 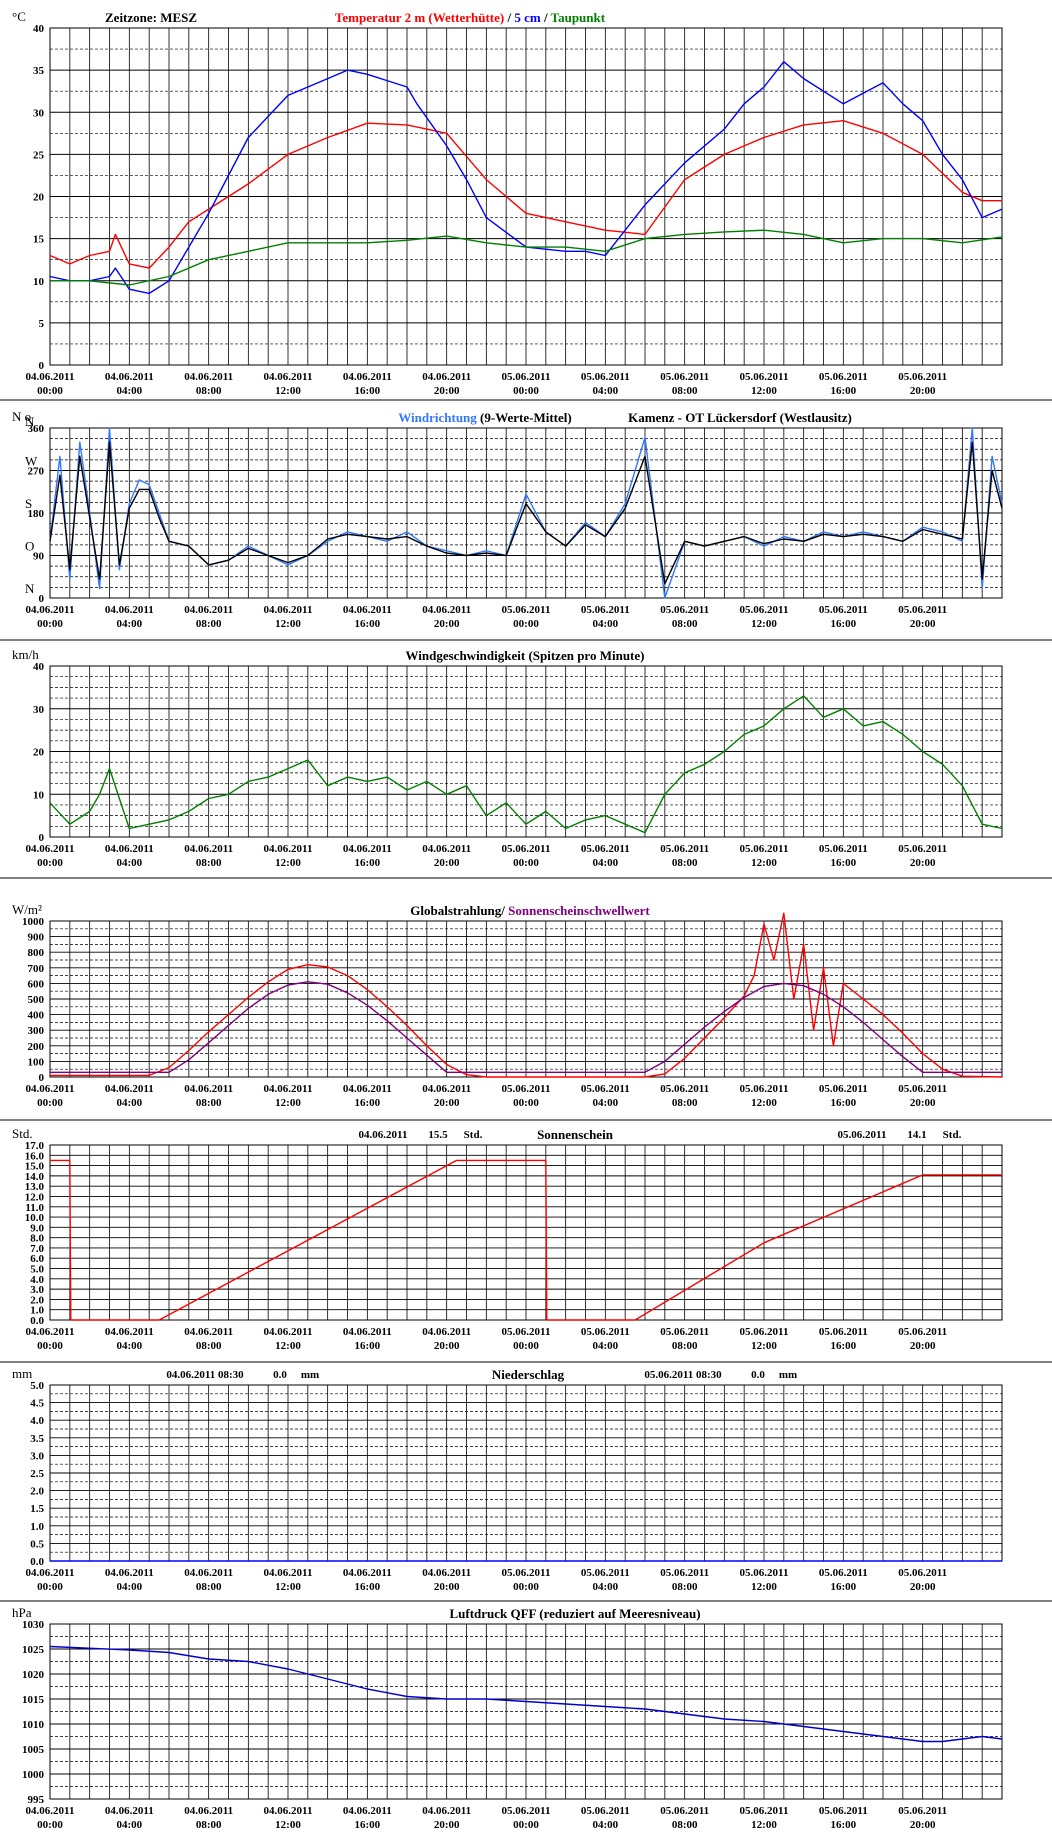 I want to click on y-tick-label: 40, so click(x=39, y=667).